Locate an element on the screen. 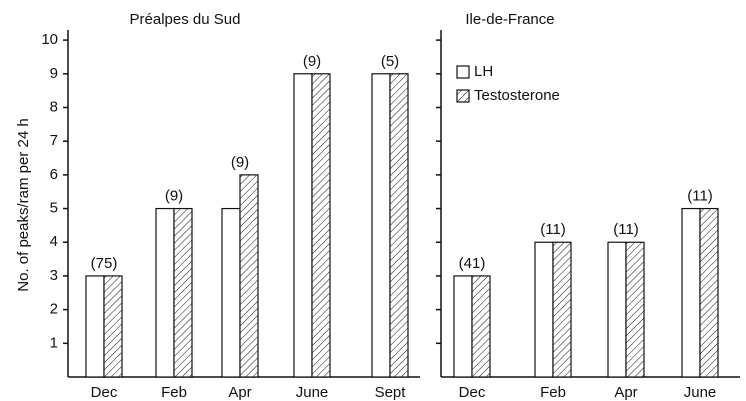 The width and height of the screenshot is (746, 401). y-tick-label: 6 is located at coordinates (54, 174).